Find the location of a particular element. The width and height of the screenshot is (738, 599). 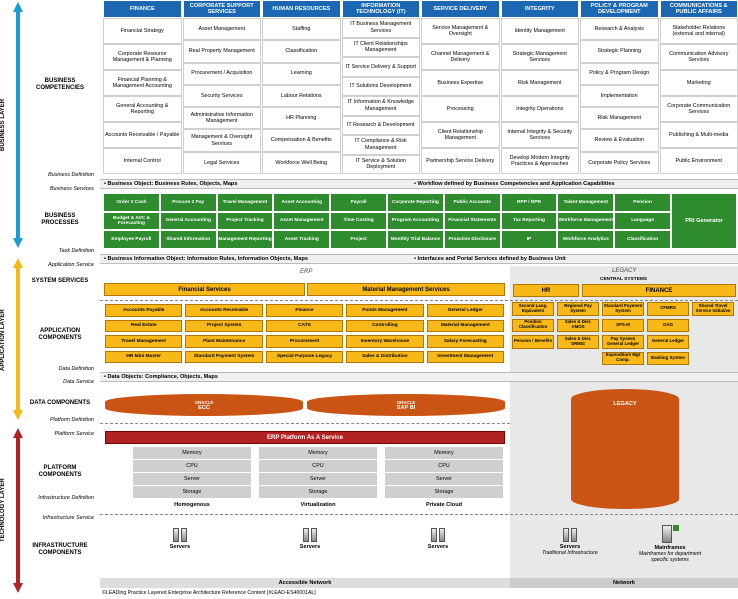

competency-cell: General Accounting & Reporting is located at coordinates (142, 109).